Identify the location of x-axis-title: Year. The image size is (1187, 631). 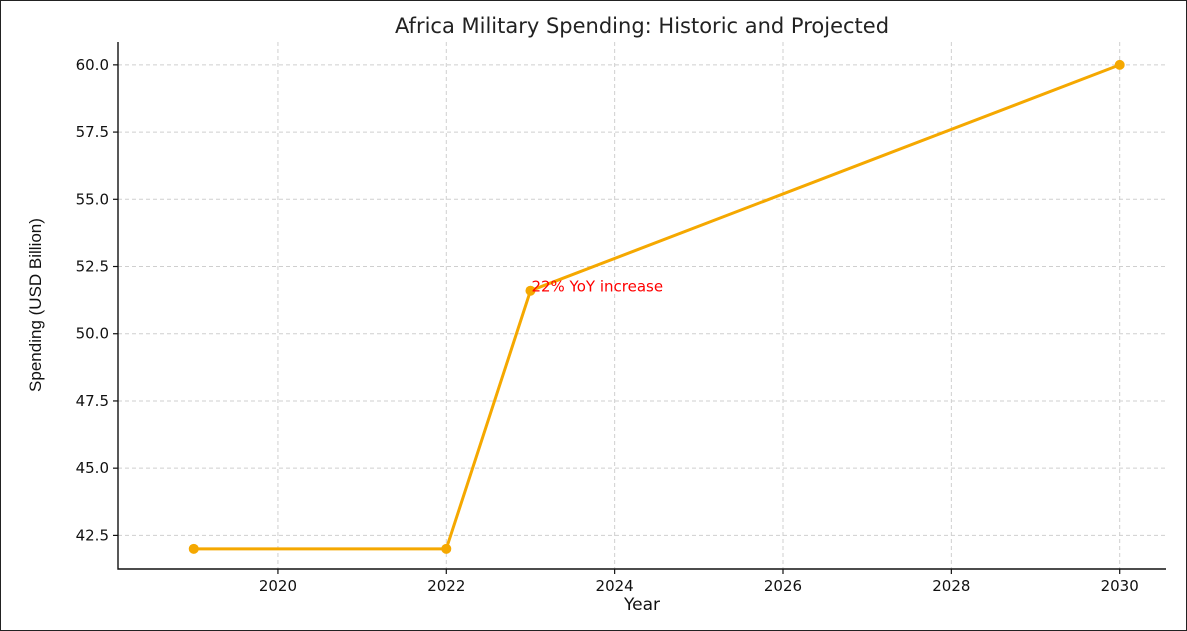
(641, 605).